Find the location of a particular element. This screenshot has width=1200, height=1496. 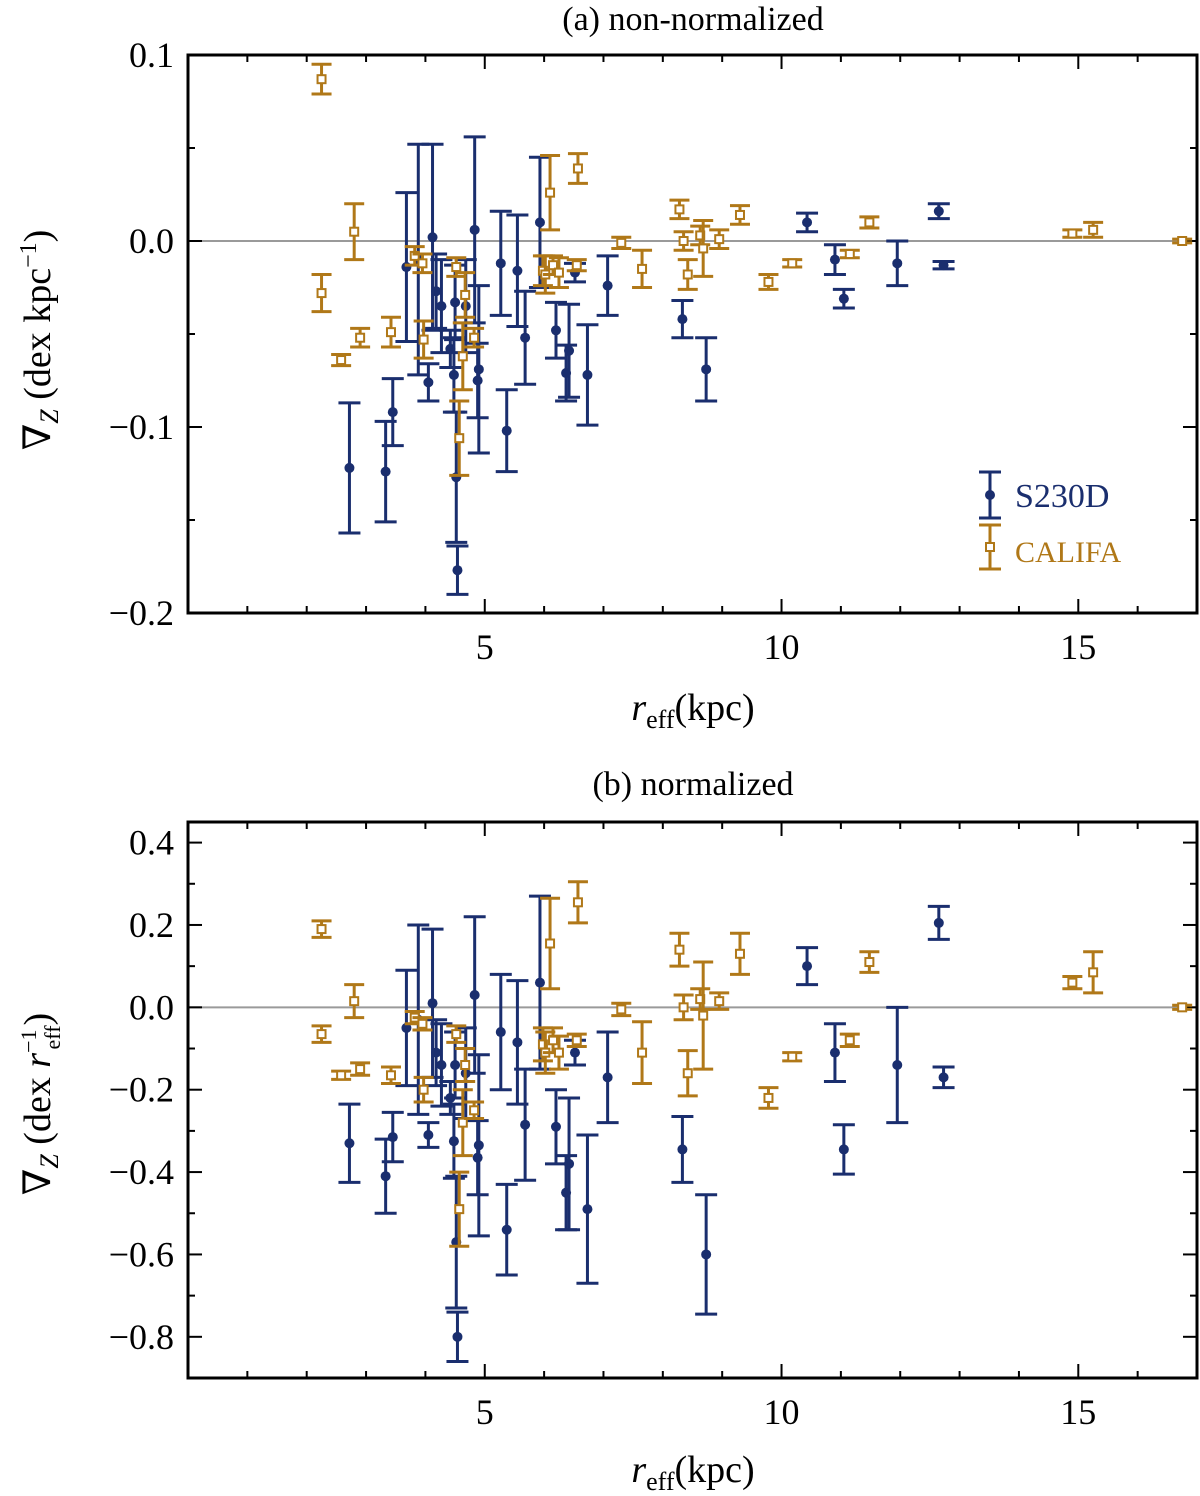

legend-s230d-marker is located at coordinates (990, 495).